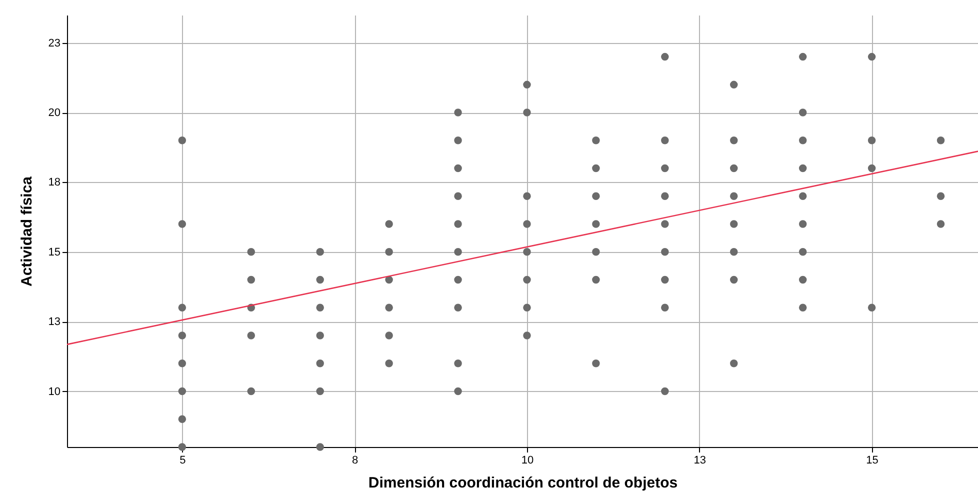 This screenshot has height=503, width=978. What do you see at coordinates (527, 460) in the screenshot?
I see `x-tick-label: 10` at bounding box center [527, 460].